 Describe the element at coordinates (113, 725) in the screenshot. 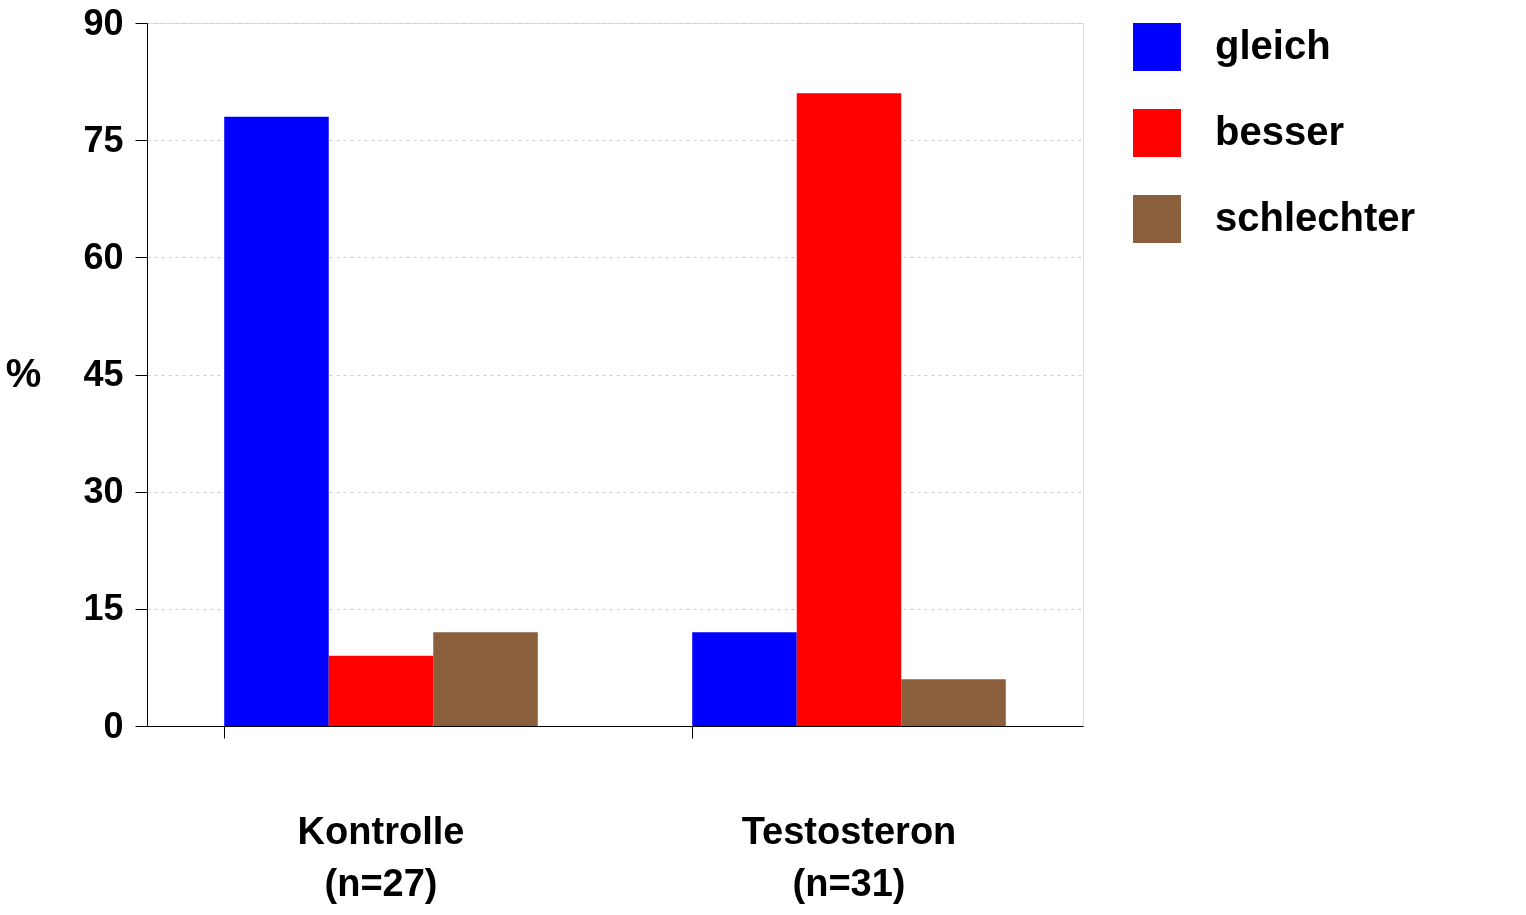

I see `y-tick-label: 0` at that location.